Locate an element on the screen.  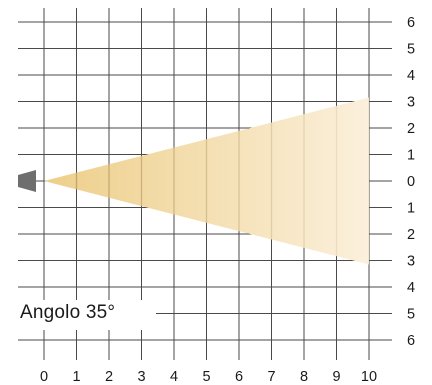
y-tick-label: 0 is located at coordinates (411, 182).